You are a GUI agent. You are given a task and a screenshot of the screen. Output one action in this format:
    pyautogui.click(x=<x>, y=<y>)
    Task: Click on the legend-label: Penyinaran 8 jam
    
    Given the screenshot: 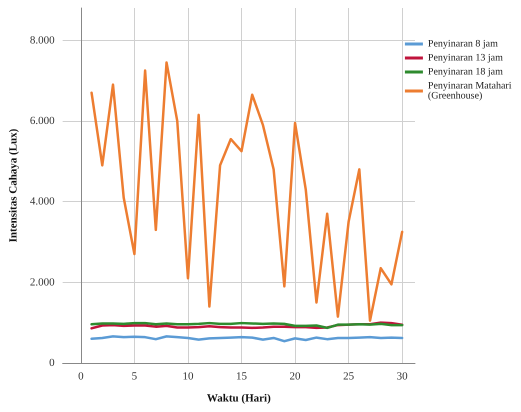 What is the action you would take?
    pyautogui.click(x=463, y=44)
    